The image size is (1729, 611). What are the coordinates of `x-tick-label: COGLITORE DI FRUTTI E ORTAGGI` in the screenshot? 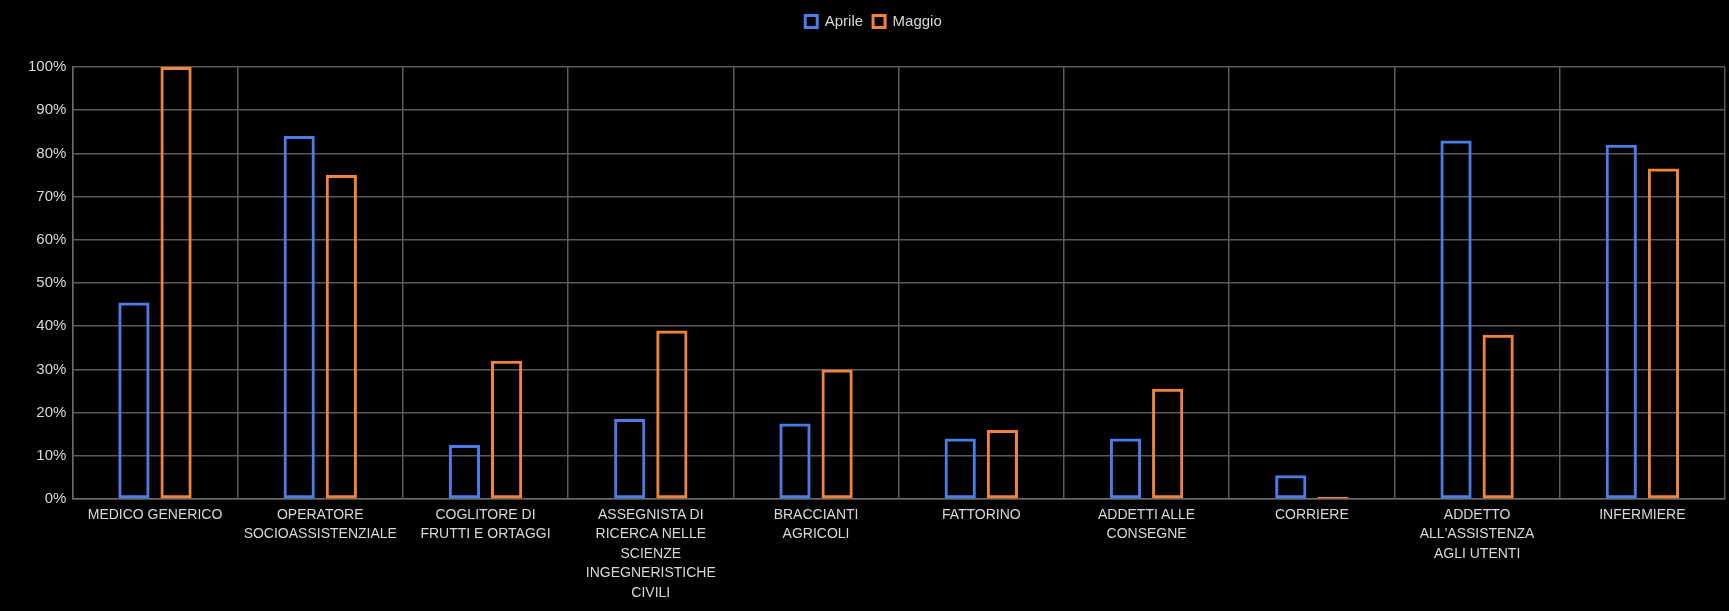 It's located at (485, 523).